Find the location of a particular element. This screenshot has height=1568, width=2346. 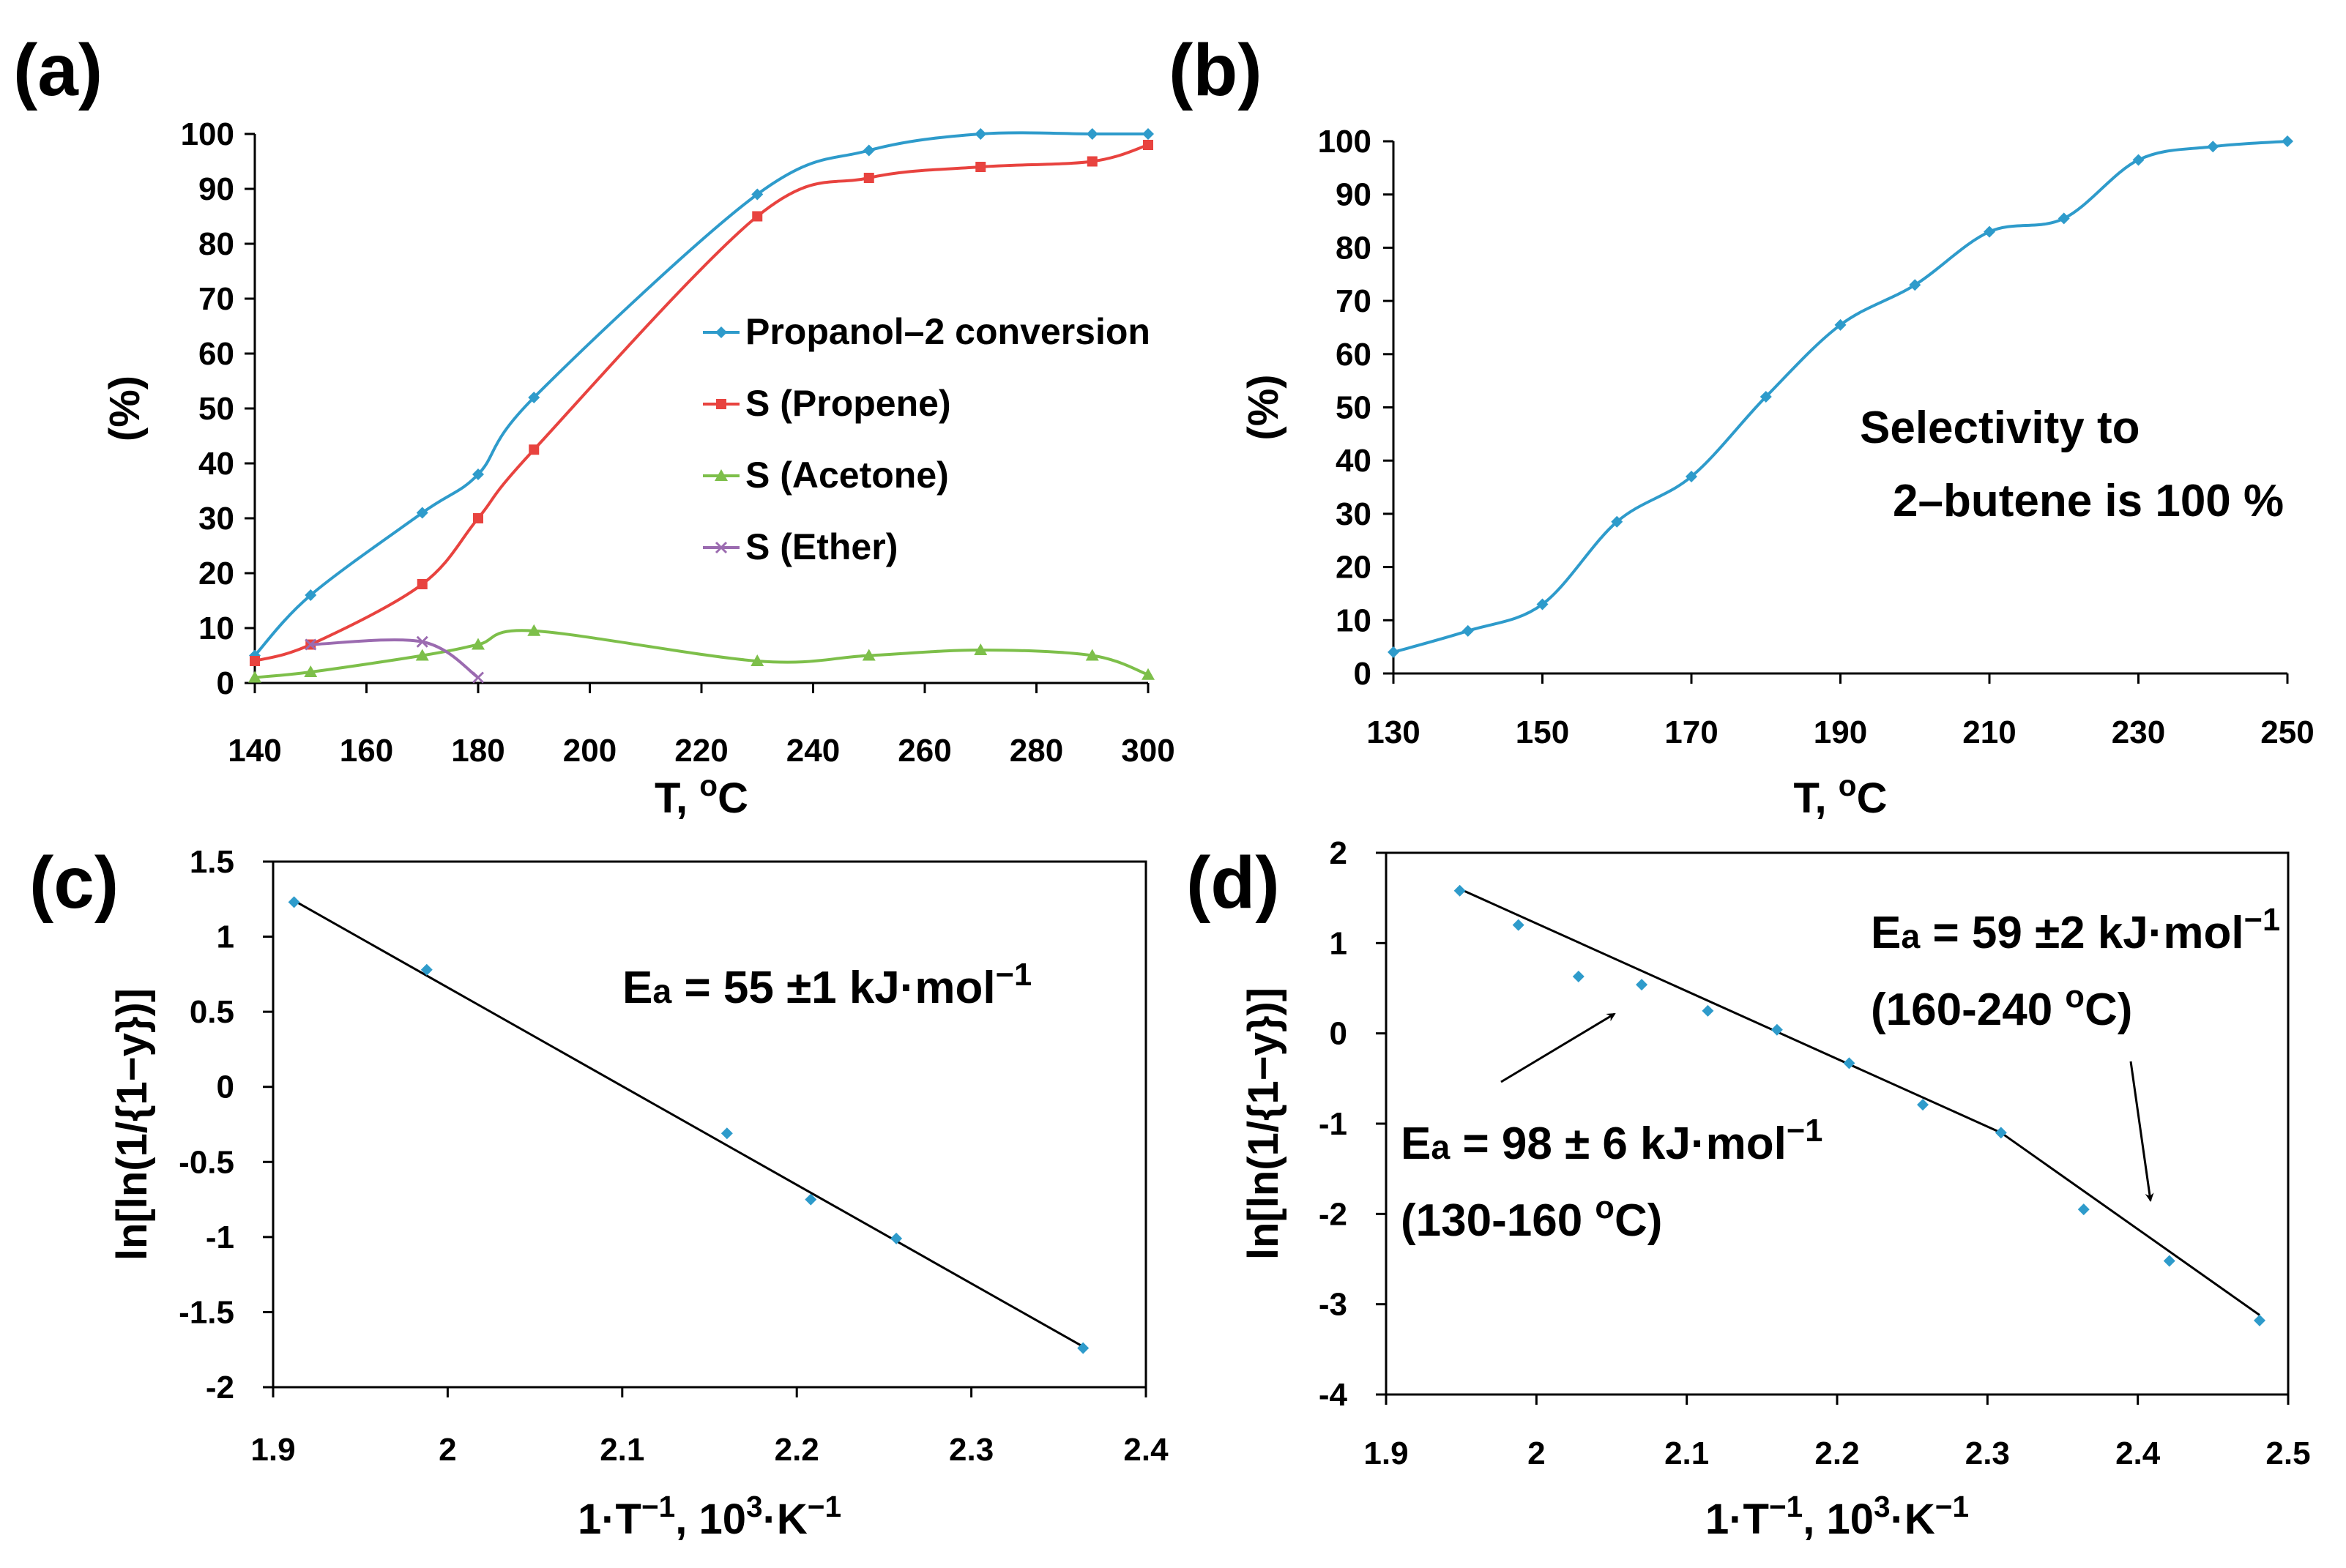

annotation-text: (130-160 oC) is located at coordinates (1531, 1218).